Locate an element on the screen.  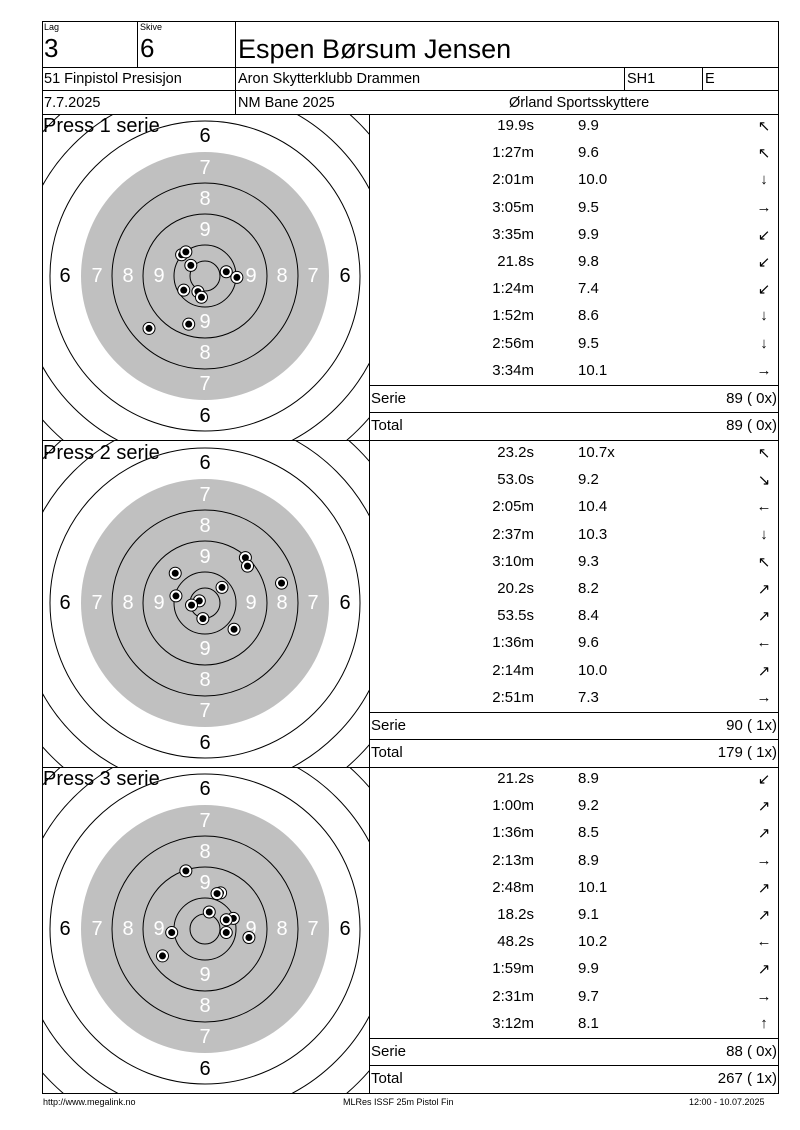
section-divider is located at coordinates (410, 767).